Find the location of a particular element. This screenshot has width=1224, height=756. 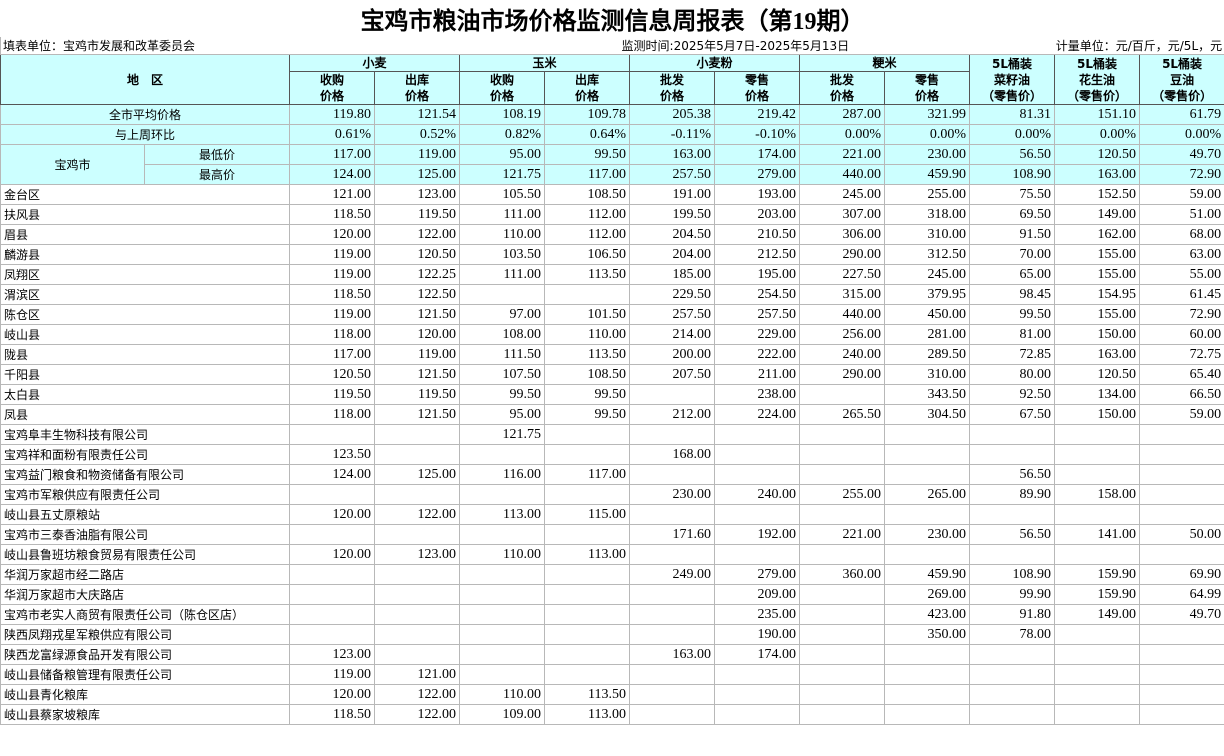

header-line: （零售价） is located at coordinates (1096, 95).